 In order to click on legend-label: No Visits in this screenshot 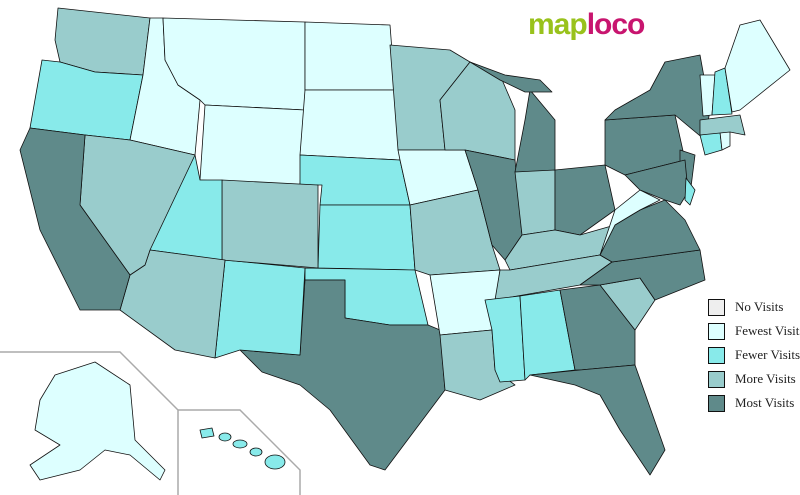, I will do `click(759, 306)`.